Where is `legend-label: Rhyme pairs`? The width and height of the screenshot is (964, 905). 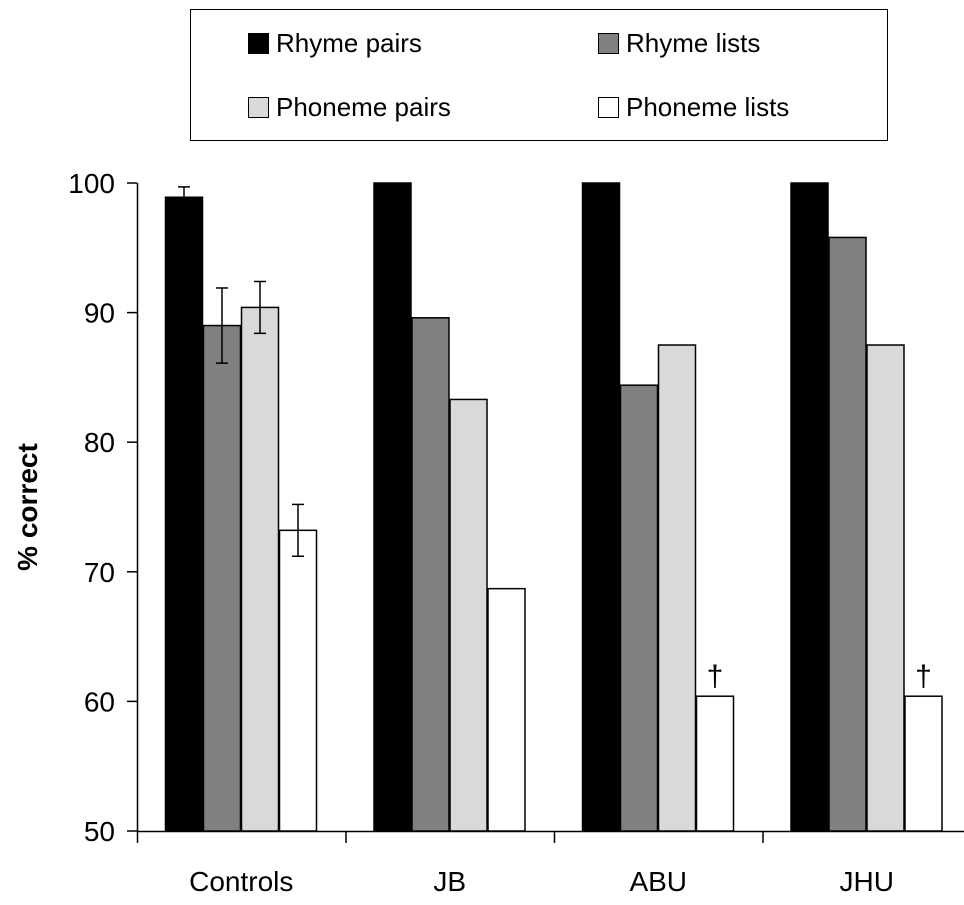
legend-label: Rhyme pairs is located at coordinates (349, 43).